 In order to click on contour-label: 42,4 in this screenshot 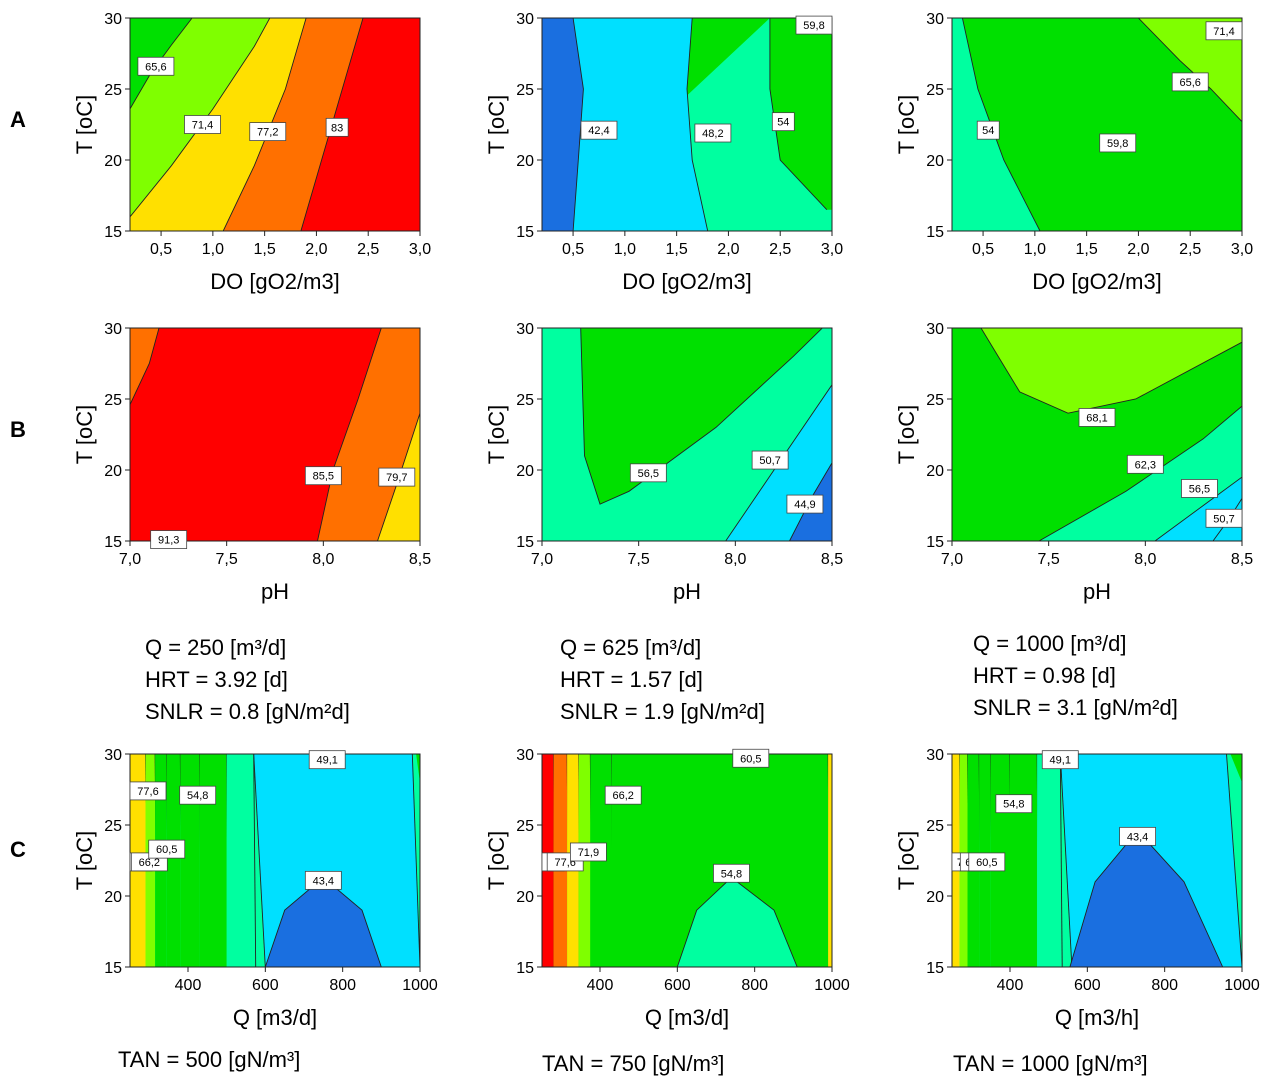, I will do `click(599, 130)`.